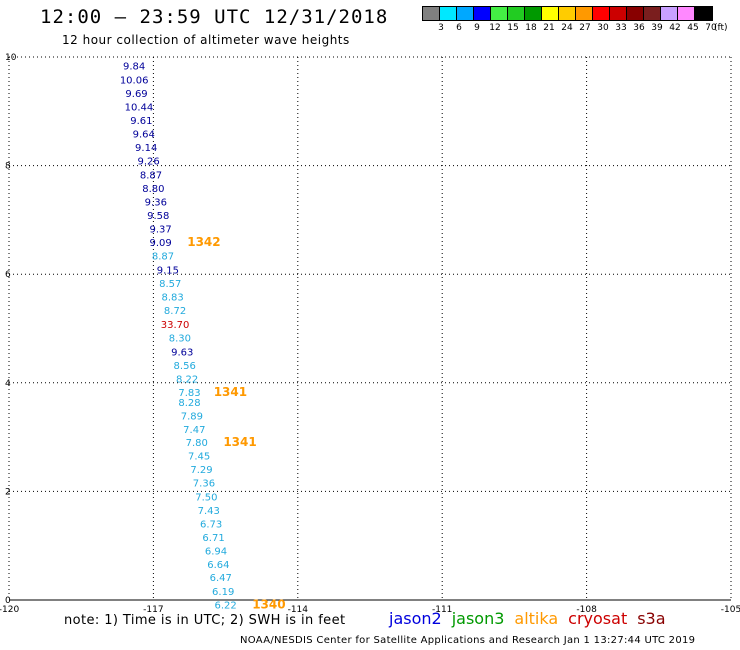 The image size is (740, 650). I want to click on wave-height-label: 6.19, so click(223, 592).